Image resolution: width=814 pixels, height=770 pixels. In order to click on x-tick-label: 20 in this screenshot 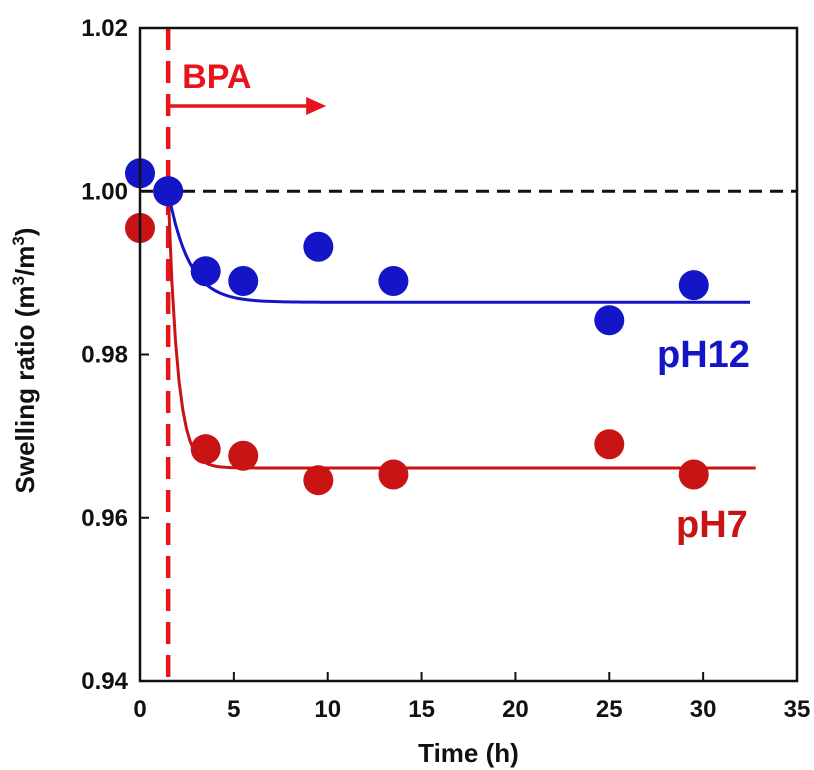, I will do `click(515, 709)`.